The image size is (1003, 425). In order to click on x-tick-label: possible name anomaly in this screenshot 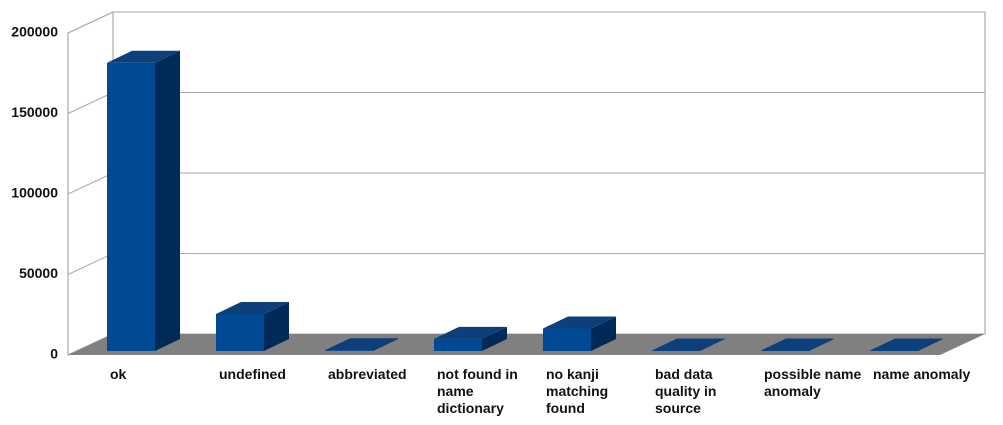, I will do `click(813, 382)`.